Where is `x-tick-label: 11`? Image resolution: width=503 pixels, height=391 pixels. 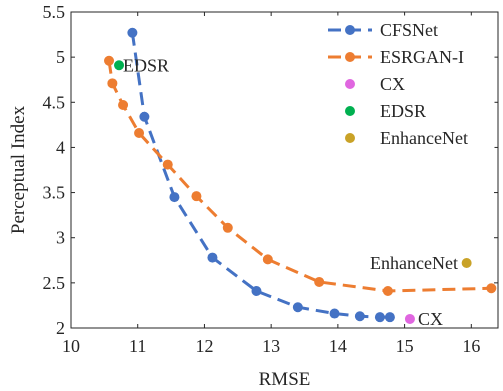 x-tick-label: 11 is located at coordinates (137, 346).